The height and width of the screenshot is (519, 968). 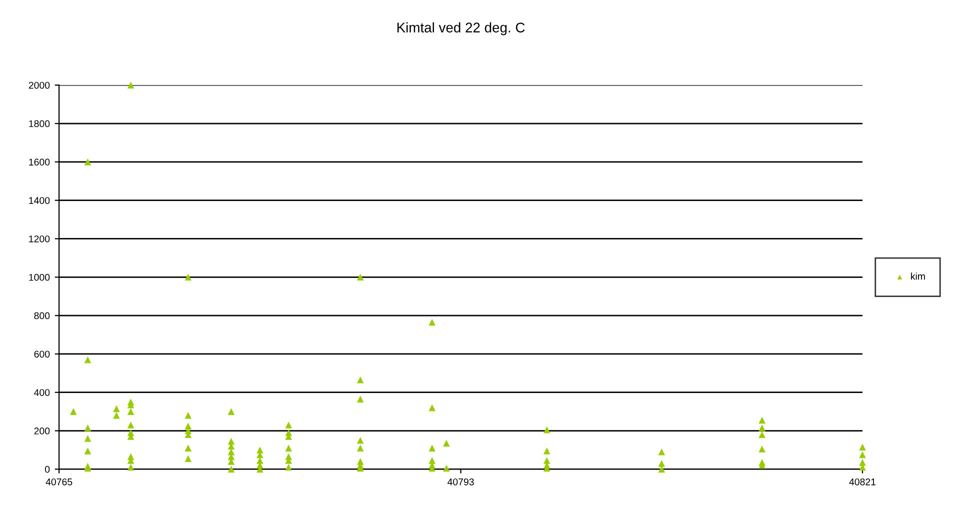 I want to click on legend-label: kim, so click(x=918, y=276).